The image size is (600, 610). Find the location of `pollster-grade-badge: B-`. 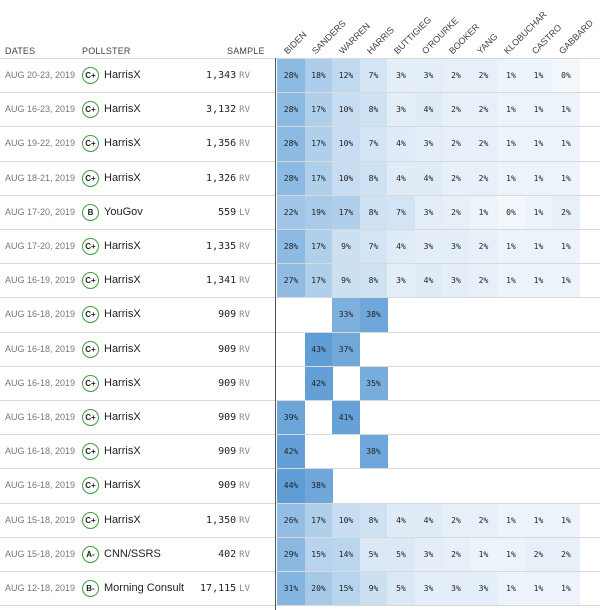

pollster-grade-badge: B- is located at coordinates (90, 588).